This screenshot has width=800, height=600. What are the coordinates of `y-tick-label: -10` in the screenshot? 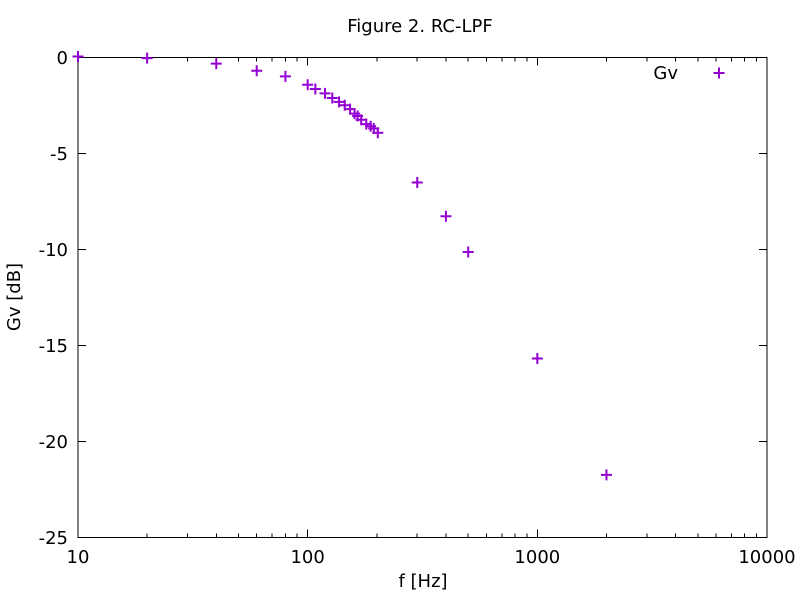 It's located at (53, 250).